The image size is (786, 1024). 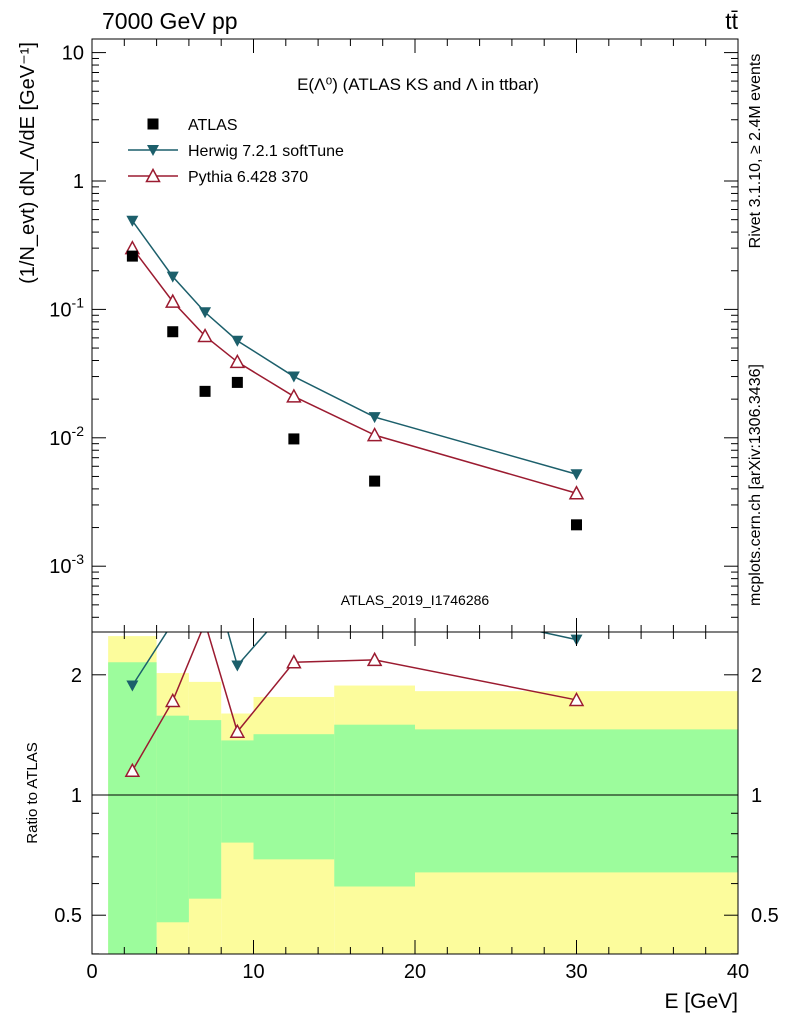 I want to click on legend-label: ATLAS, so click(x=213, y=125).